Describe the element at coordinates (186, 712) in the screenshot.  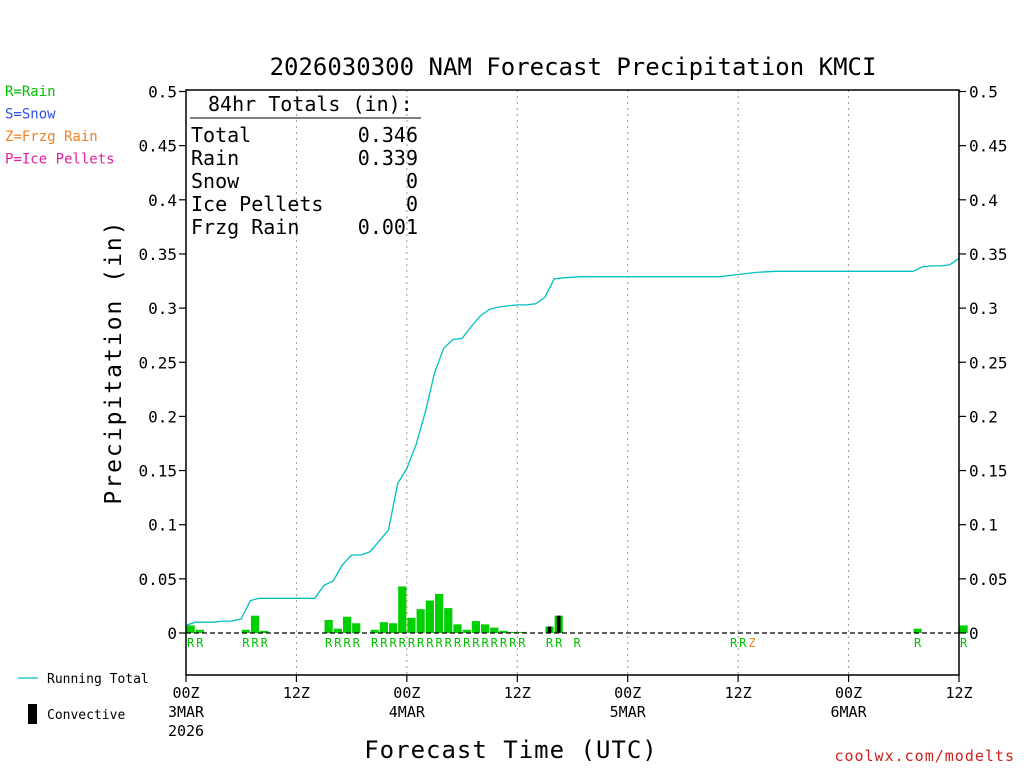
I see `x-tick-label: 3MAR` at that location.